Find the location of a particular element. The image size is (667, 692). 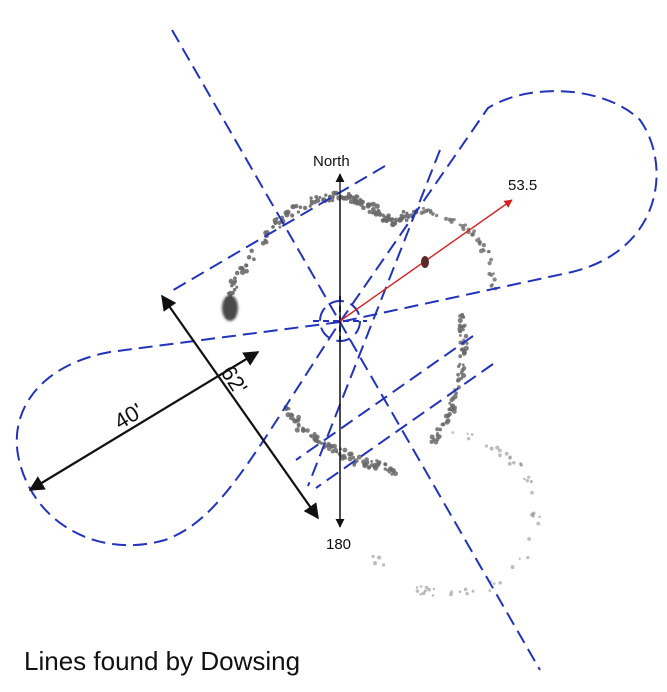

dowsing-line-tangent-top is located at coordinates (277, 229).